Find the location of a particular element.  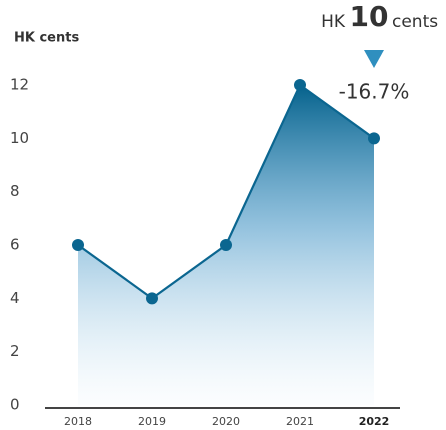

headline-value: 10 is located at coordinates (369, 16).